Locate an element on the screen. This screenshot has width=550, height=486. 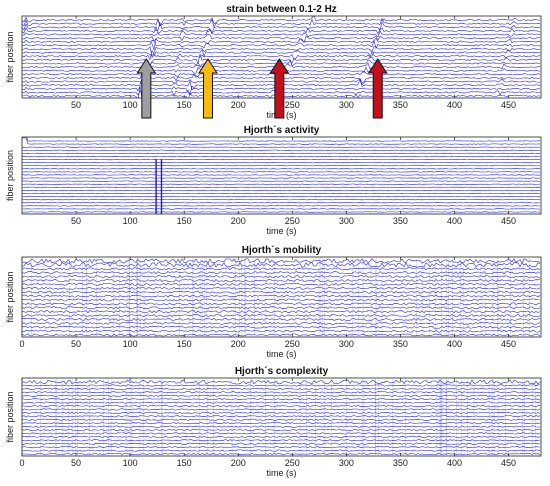
panel-title: Hjorth´s complexity is located at coordinates (282, 371).